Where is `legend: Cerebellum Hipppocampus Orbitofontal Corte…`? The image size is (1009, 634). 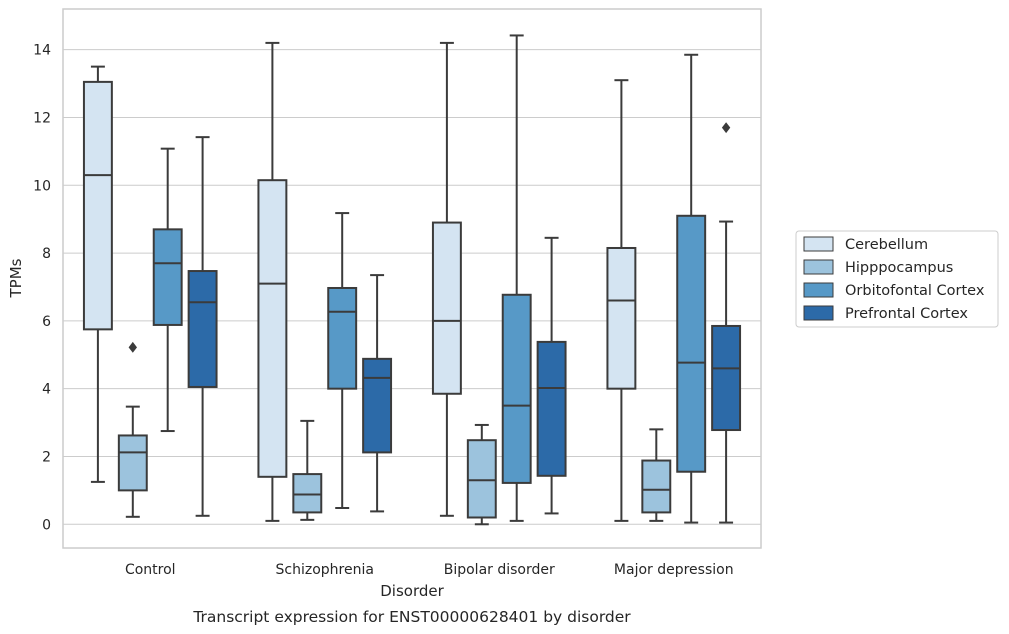
legend: Cerebellum Hipppocampus Orbitofontal Corte… is located at coordinates (897, 279).